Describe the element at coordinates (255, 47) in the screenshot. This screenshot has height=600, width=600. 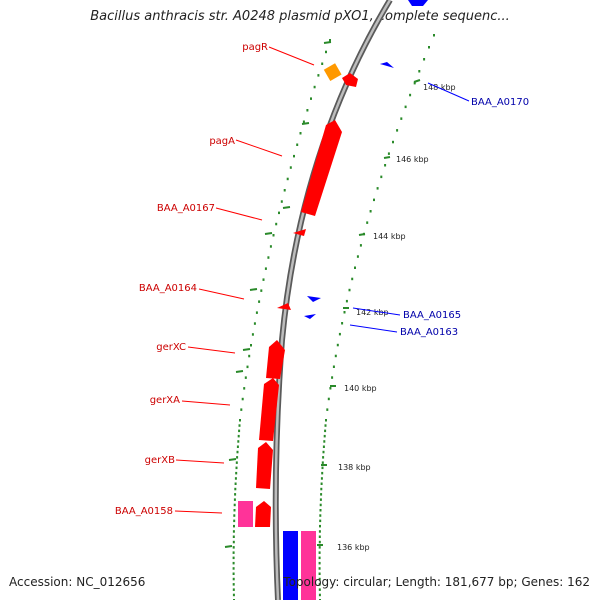
I see `label-pagR: pagR` at that location.